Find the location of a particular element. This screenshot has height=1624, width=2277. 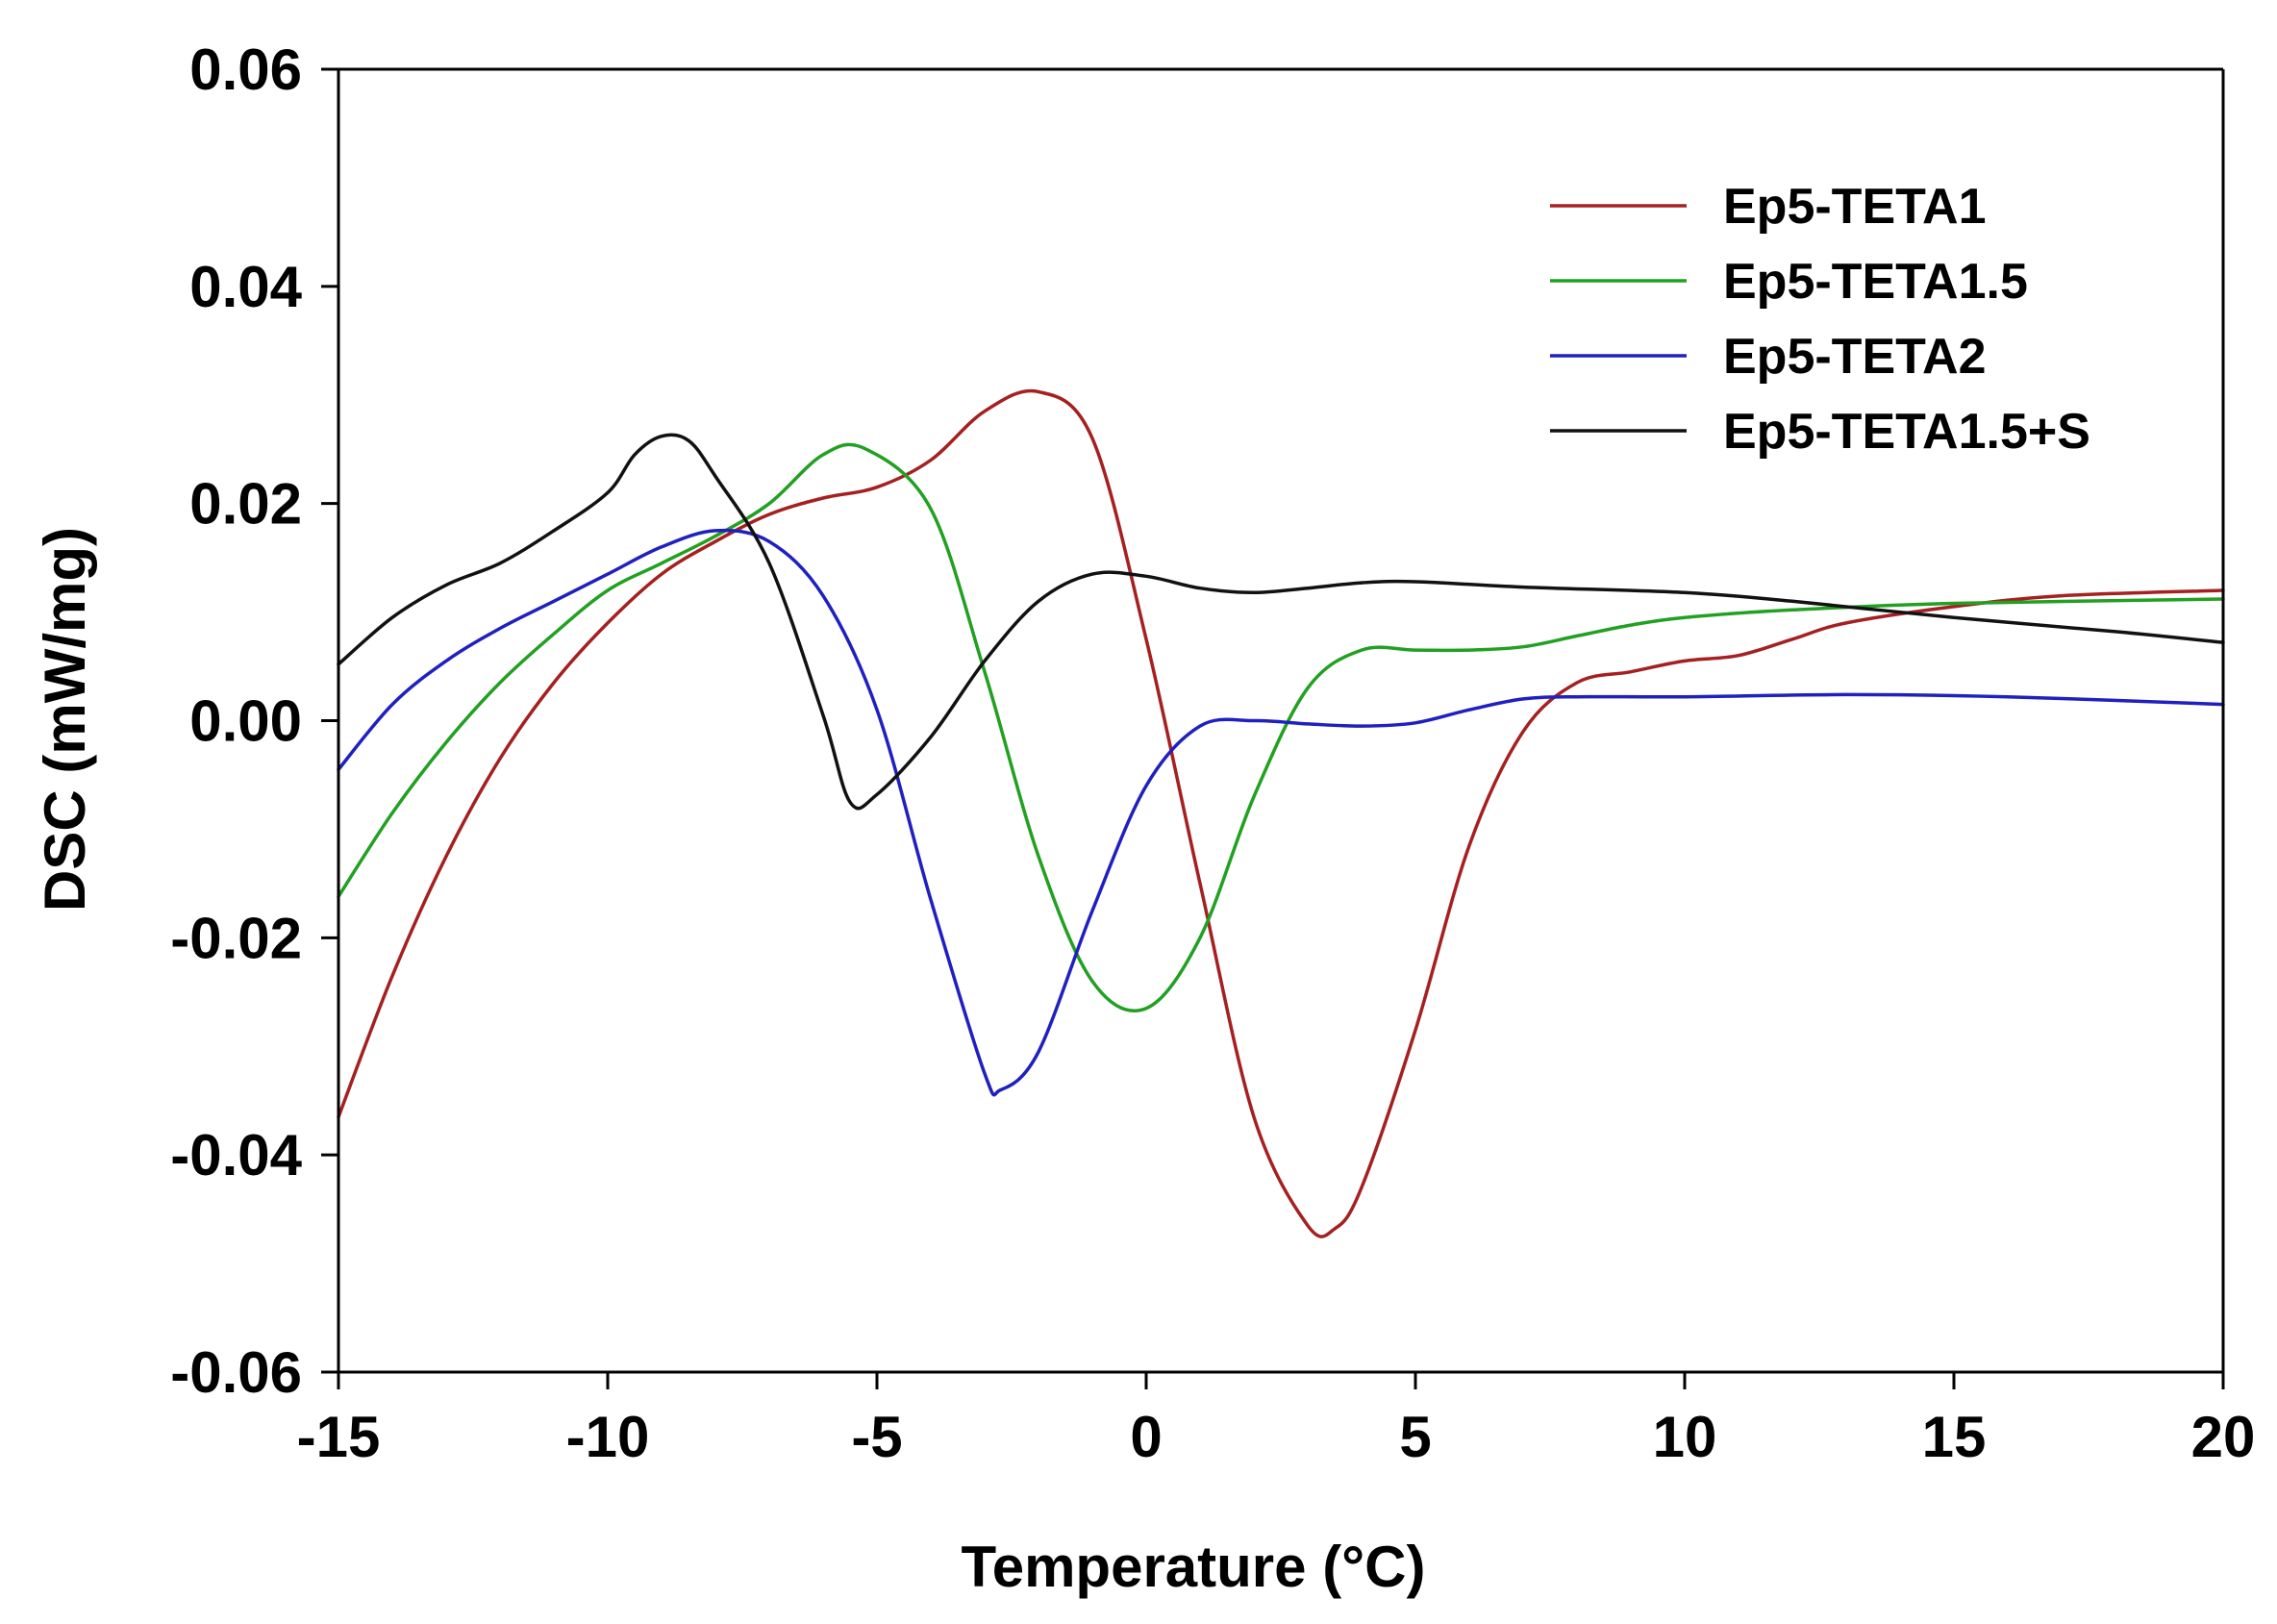

legend-label-3: Ep5-TETA2 is located at coordinates (1855, 357).